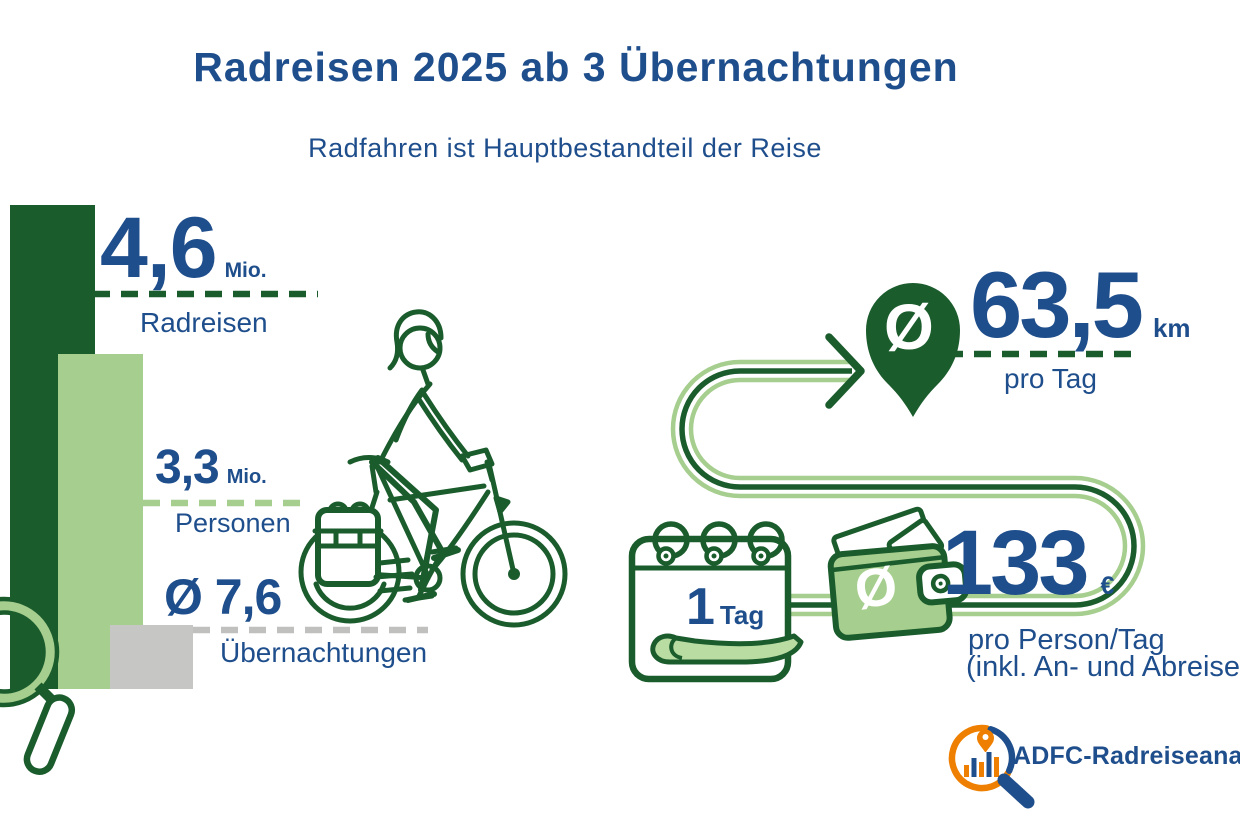  Describe the element at coordinates (985, 740) in the screenshot. I see `logo-pin-icon` at that location.